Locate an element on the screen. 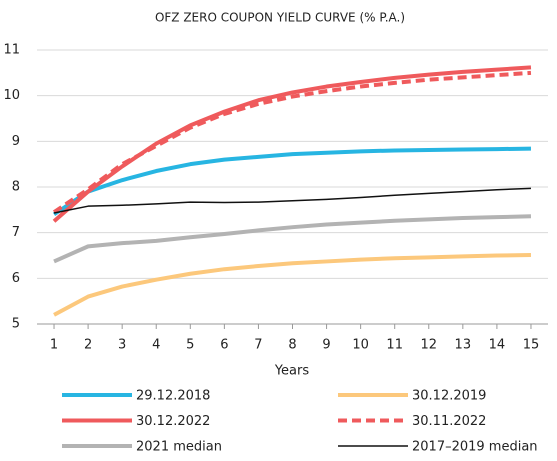  y-tick-label: 11 is located at coordinates (11, 50).